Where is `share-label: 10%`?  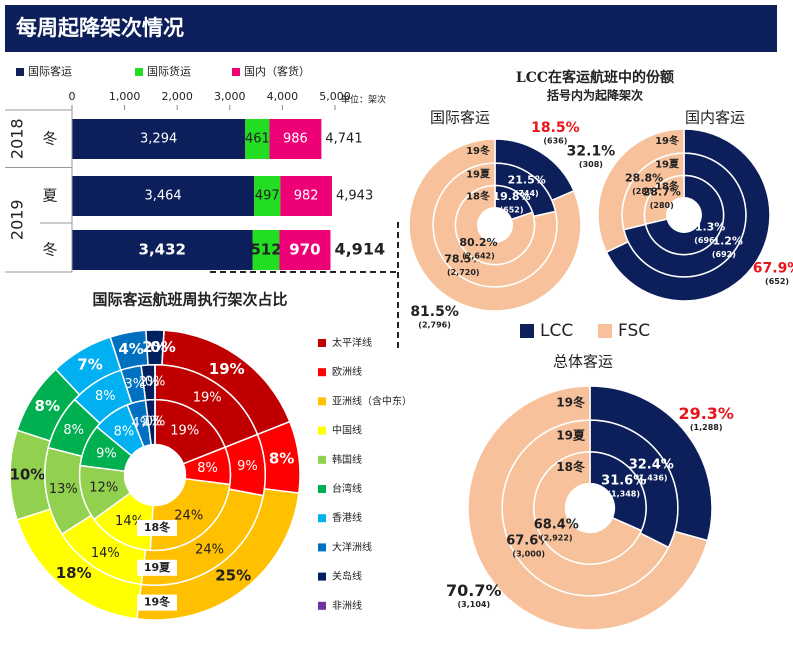
share-label: 10% is located at coordinates (27, 475).